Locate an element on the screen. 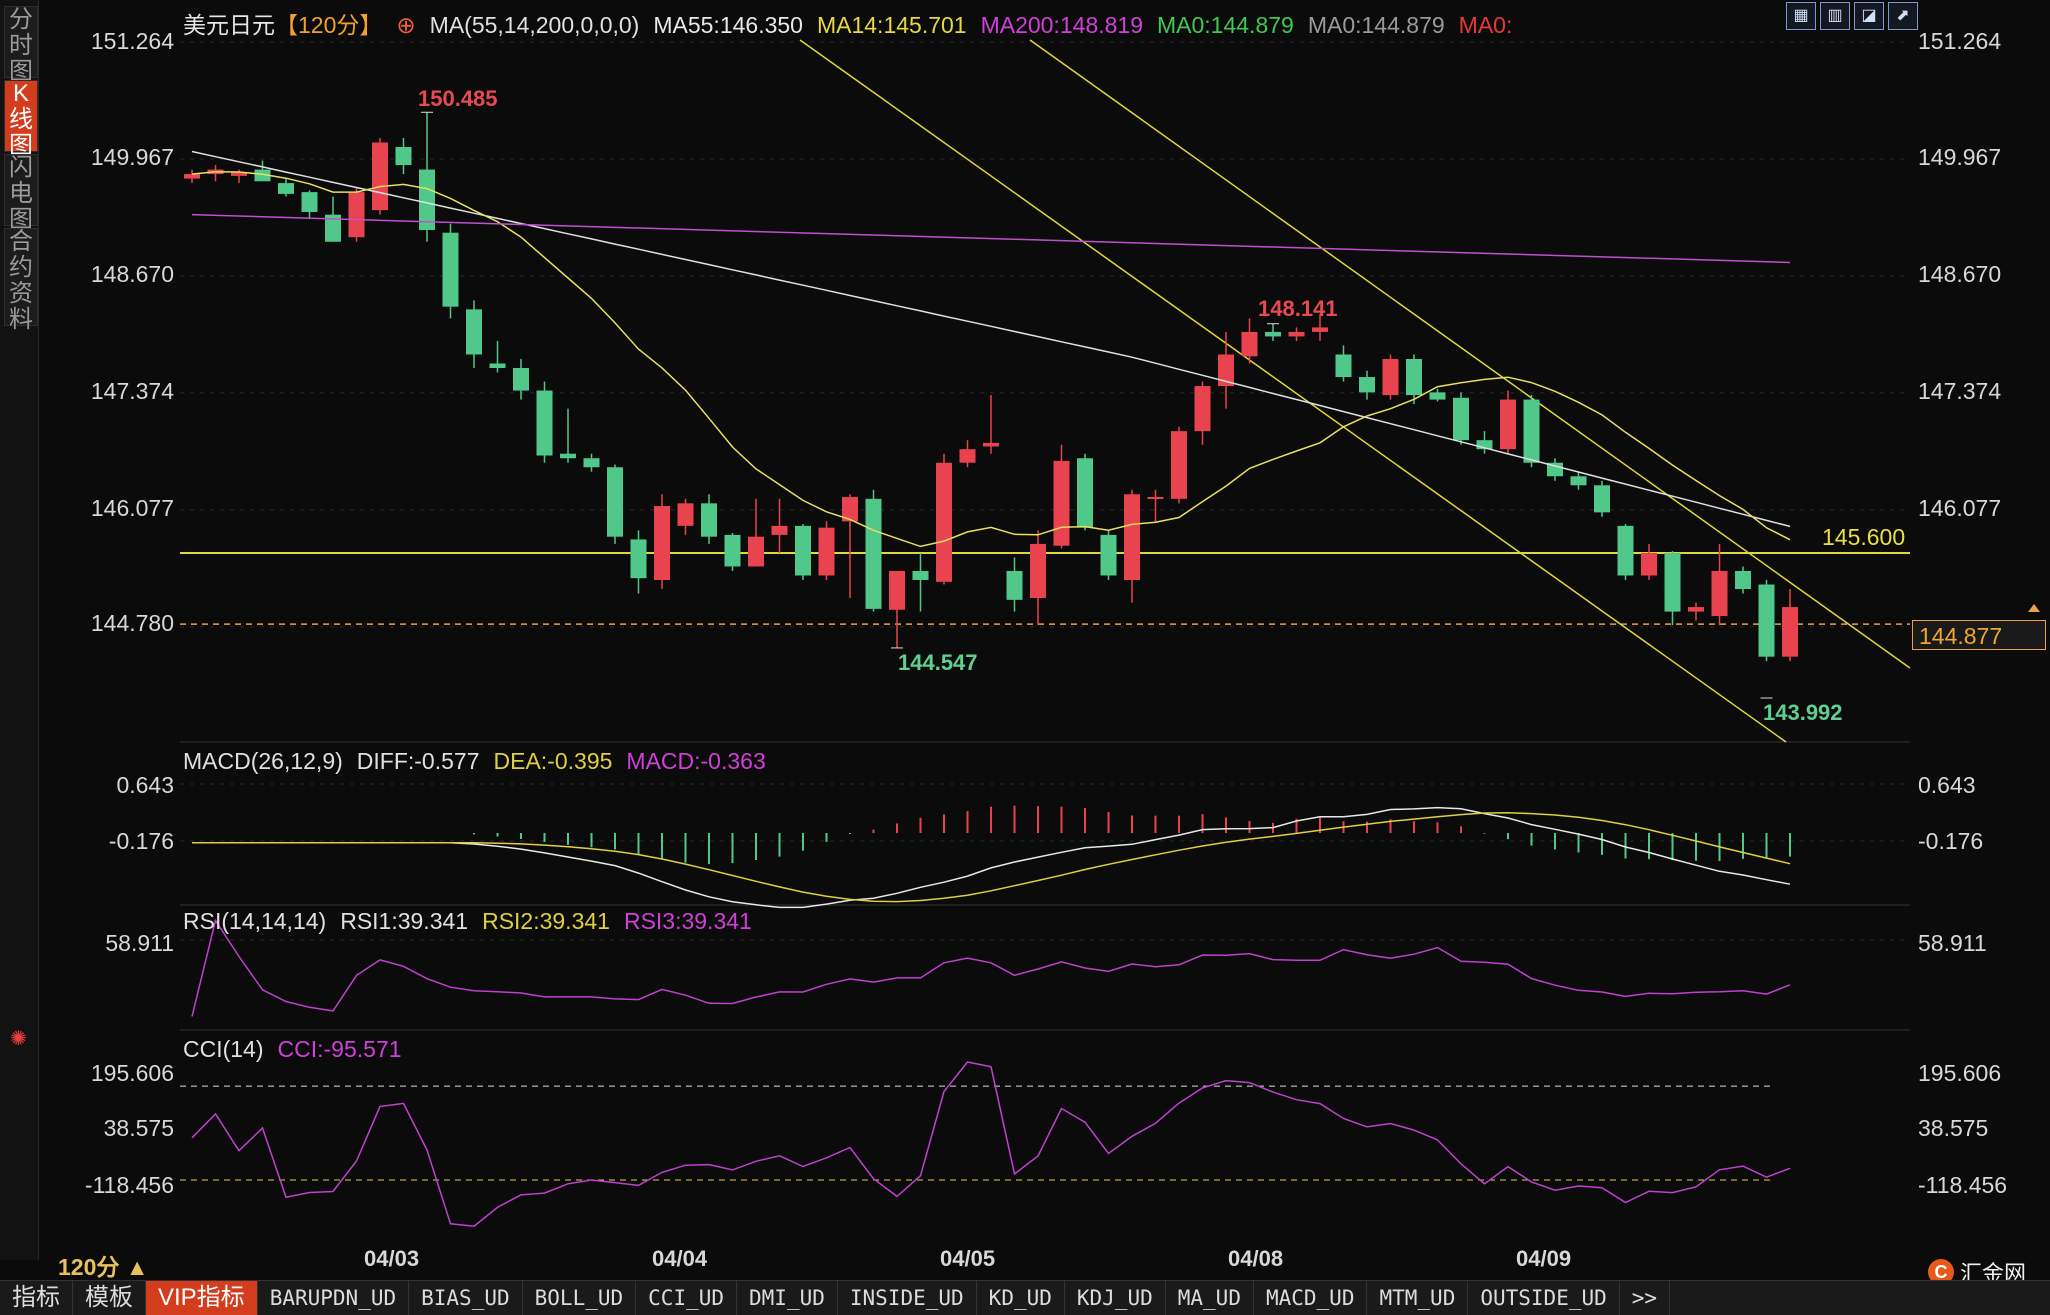 The height and width of the screenshot is (1315, 2050). rsi-y-tick: 58.911 is located at coordinates (139, 943).